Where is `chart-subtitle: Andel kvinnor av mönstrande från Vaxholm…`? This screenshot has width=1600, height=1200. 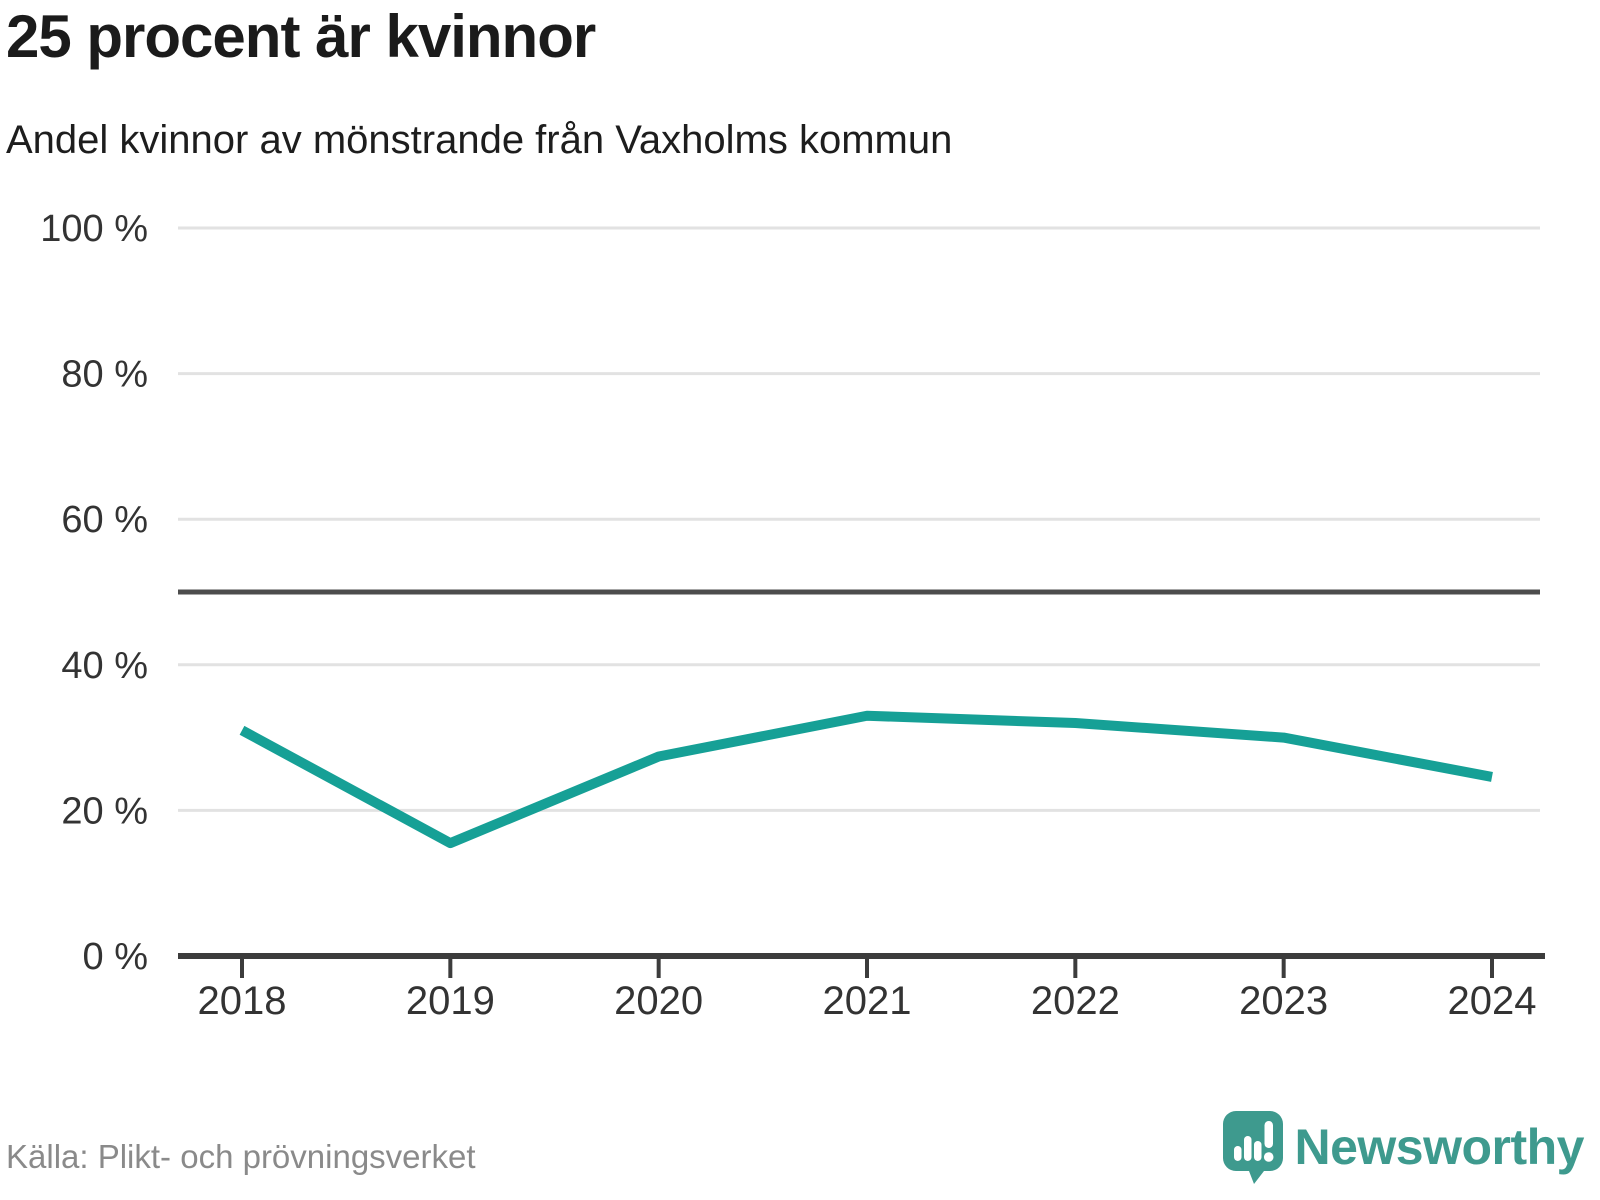
chart-subtitle: Andel kvinnor av mönstrande från Vaxholm… is located at coordinates (479, 140).